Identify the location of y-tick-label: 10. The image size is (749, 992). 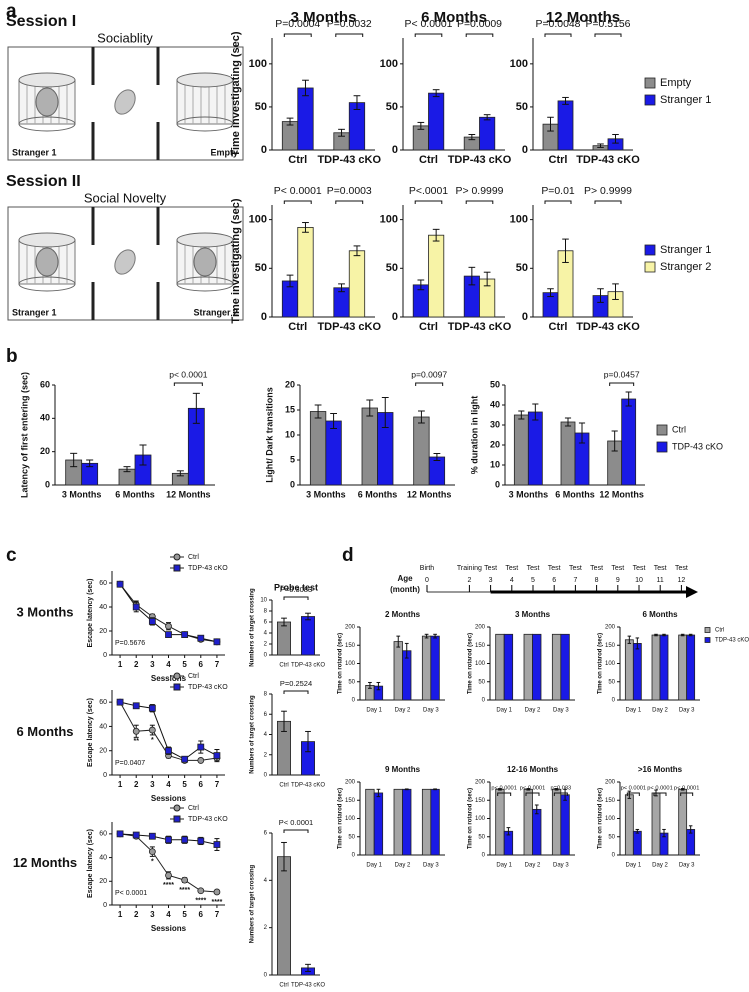
(290, 434).